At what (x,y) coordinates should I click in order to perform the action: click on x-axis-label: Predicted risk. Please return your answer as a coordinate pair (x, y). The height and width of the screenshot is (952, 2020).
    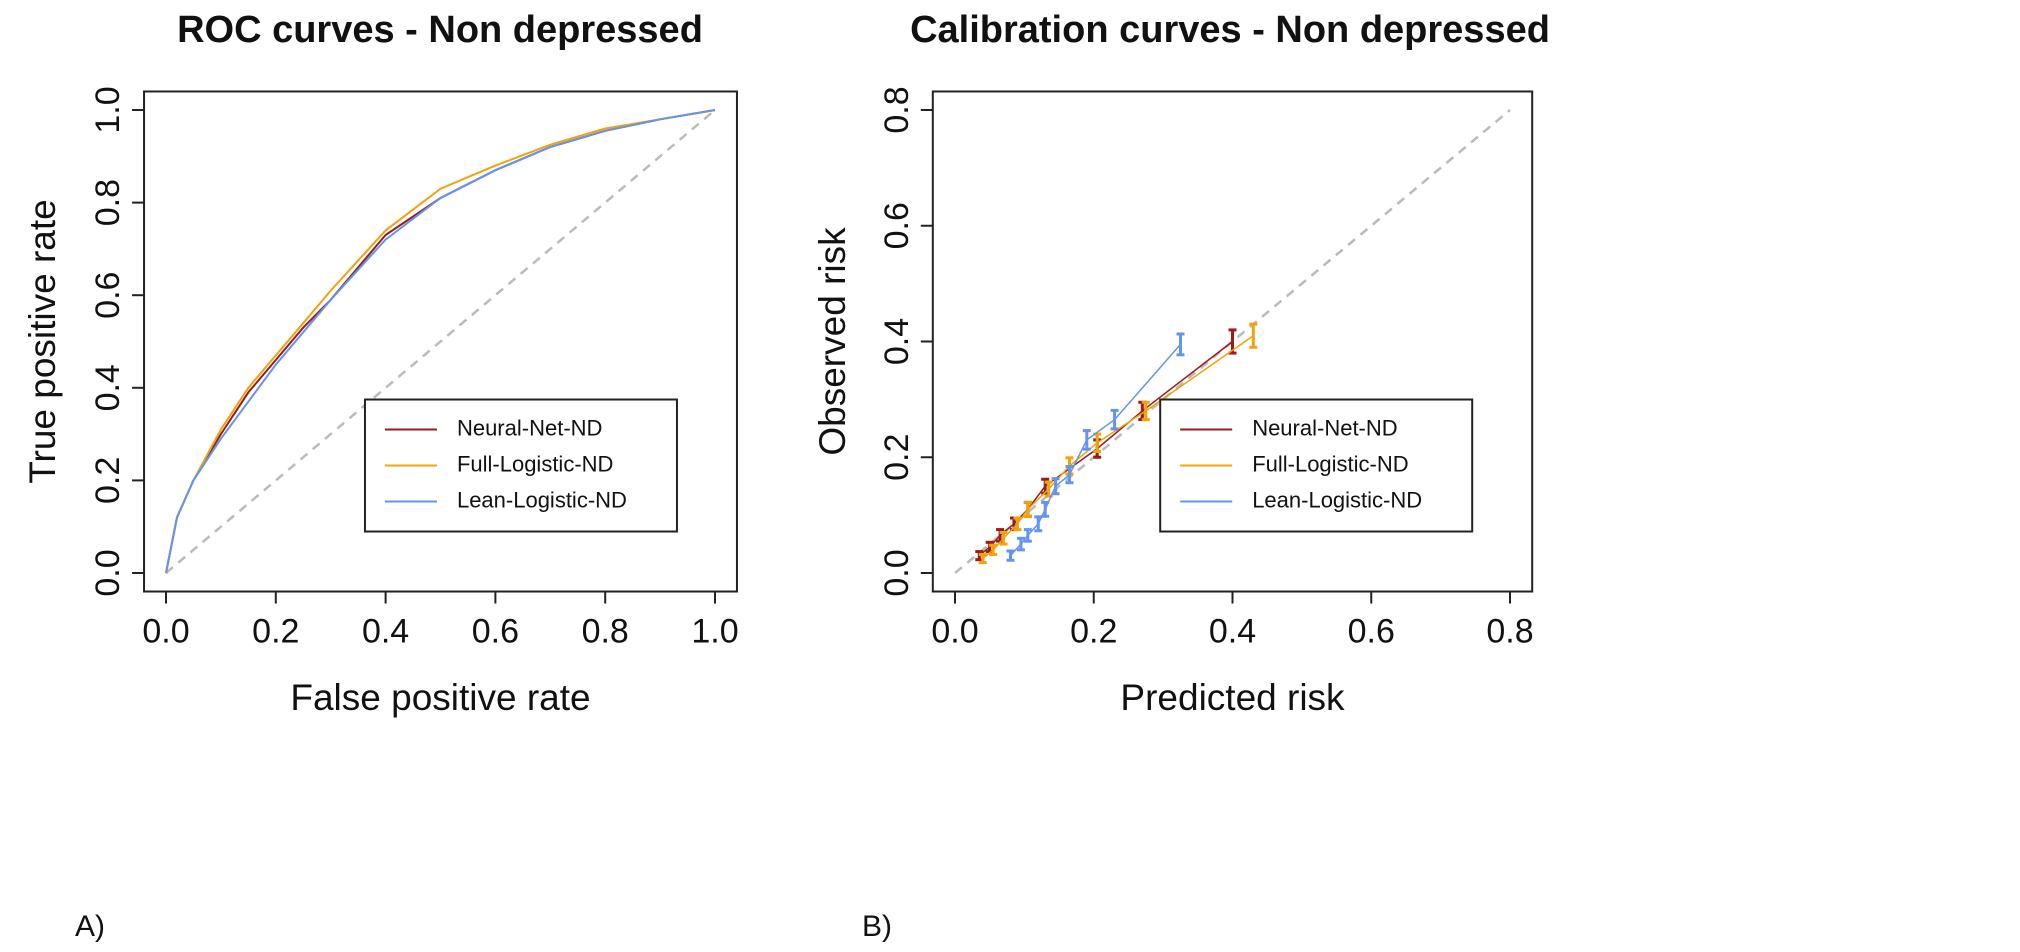
    Looking at the image, I should click on (1232, 697).